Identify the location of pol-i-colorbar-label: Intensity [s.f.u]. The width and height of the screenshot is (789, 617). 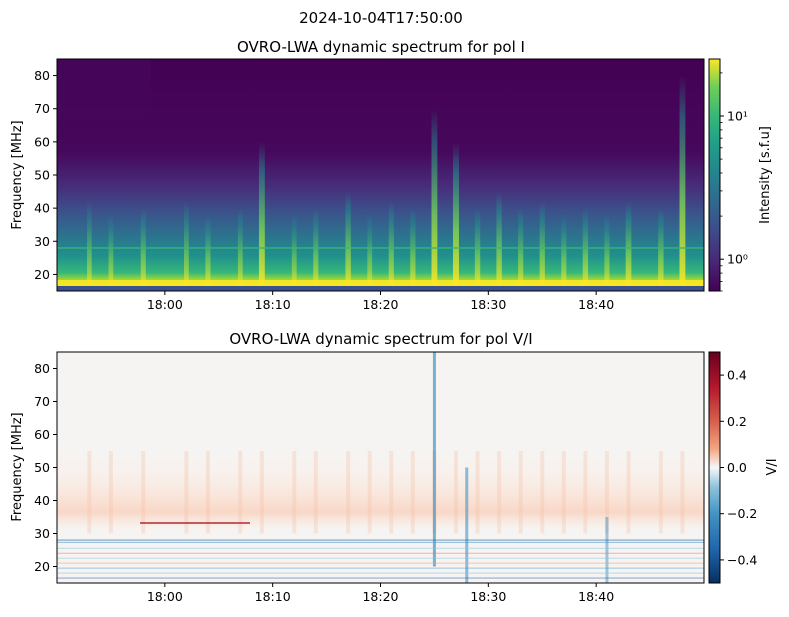
(765, 175).